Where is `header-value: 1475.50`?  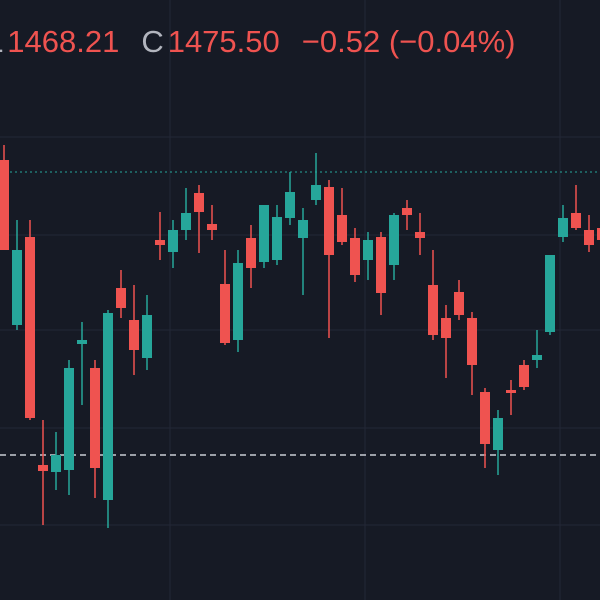 header-value: 1475.50 is located at coordinates (224, 41).